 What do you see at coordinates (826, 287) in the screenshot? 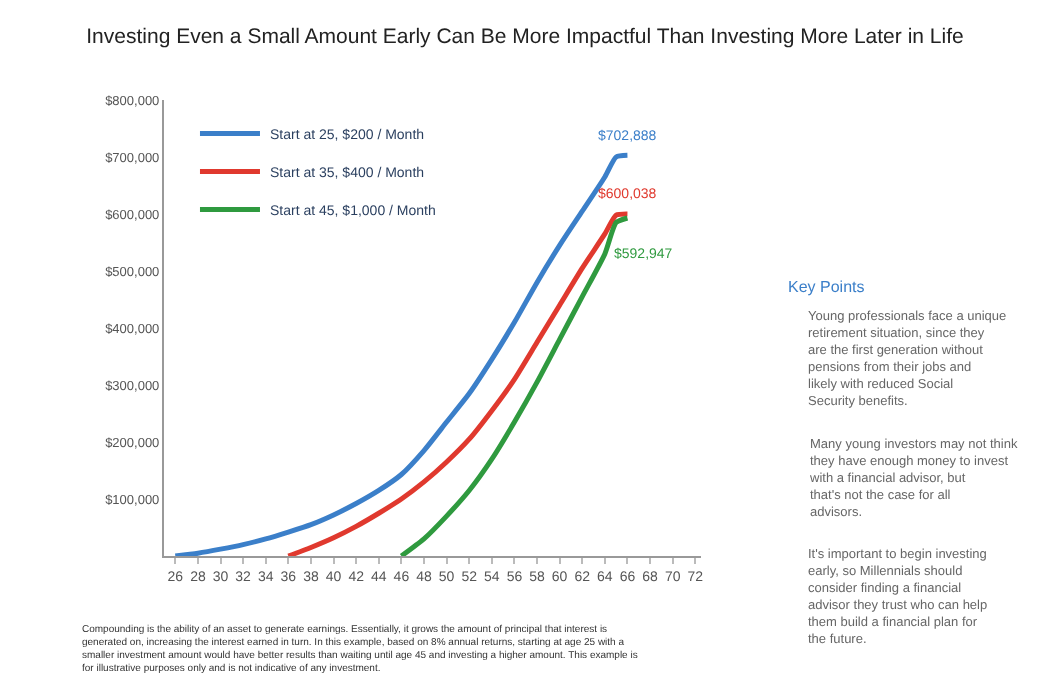
I see `text: Key Points` at bounding box center [826, 287].